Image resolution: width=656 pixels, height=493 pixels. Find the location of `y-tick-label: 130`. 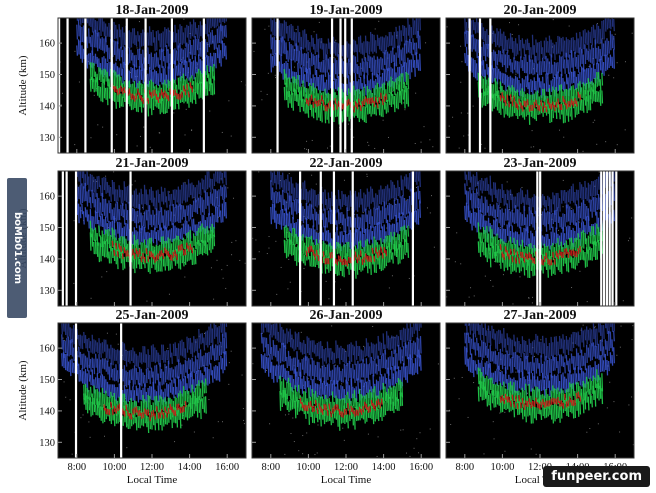

y-tick-label: 130 is located at coordinates (47, 138).